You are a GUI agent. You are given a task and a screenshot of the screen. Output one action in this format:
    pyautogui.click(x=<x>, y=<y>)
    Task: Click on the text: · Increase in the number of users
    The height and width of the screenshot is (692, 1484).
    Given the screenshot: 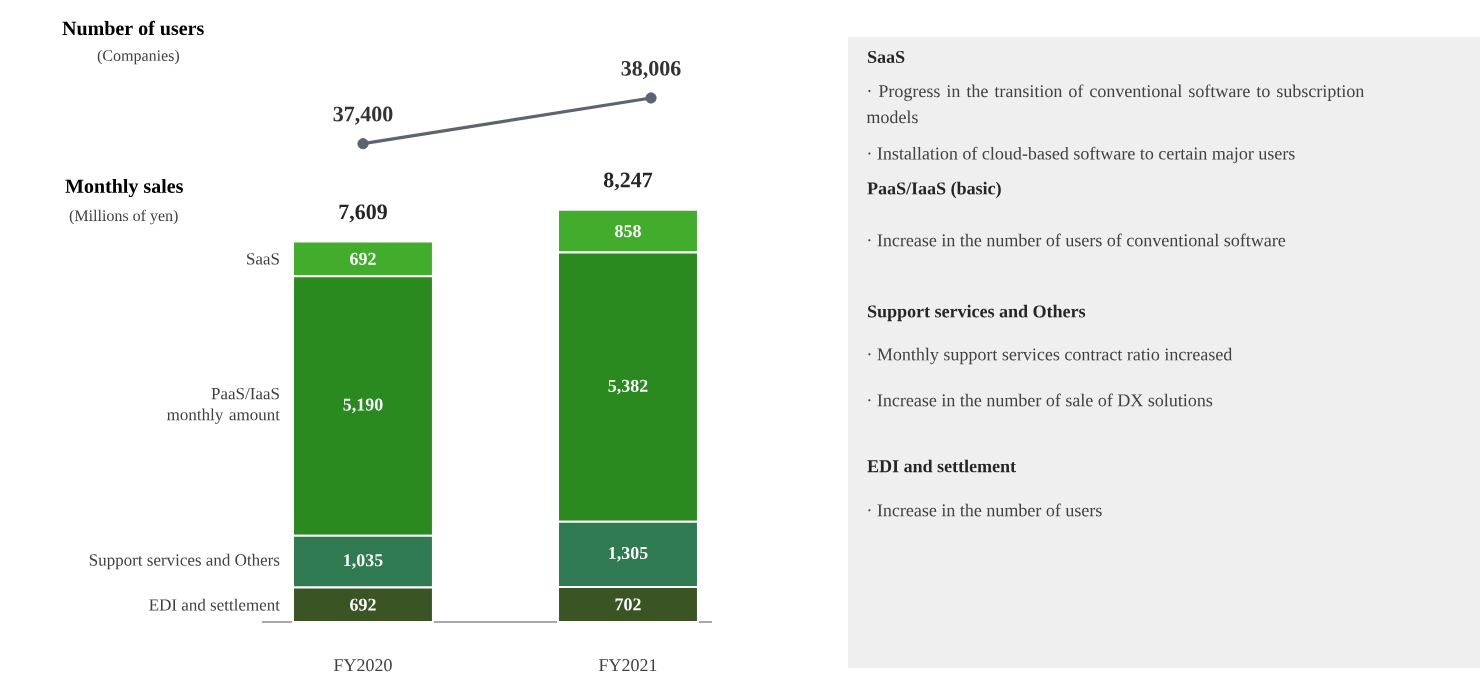 What is the action you would take?
    pyautogui.click(x=985, y=510)
    